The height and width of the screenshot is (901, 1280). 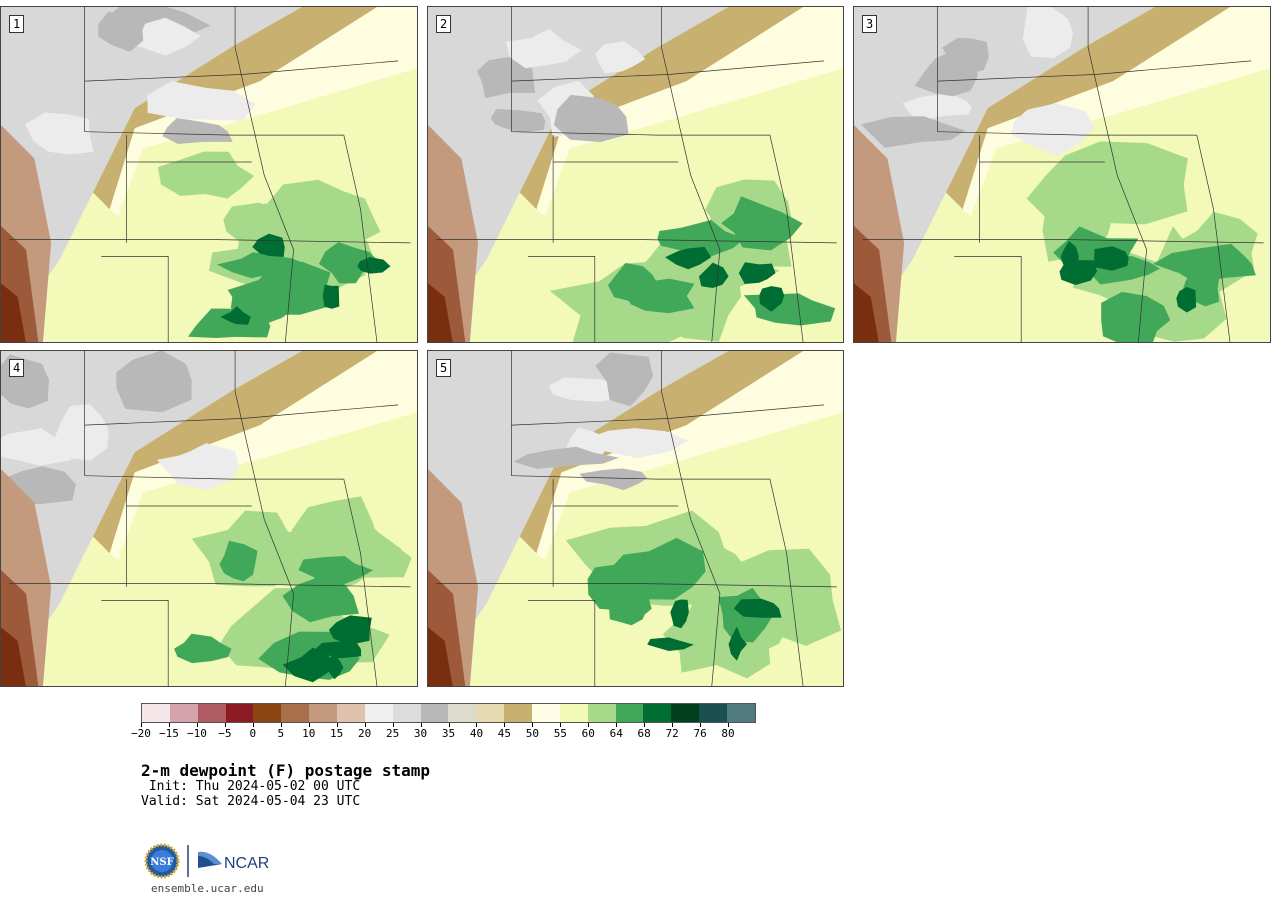 I want to click on colorbar-tick-label: −5, so click(x=225, y=733).